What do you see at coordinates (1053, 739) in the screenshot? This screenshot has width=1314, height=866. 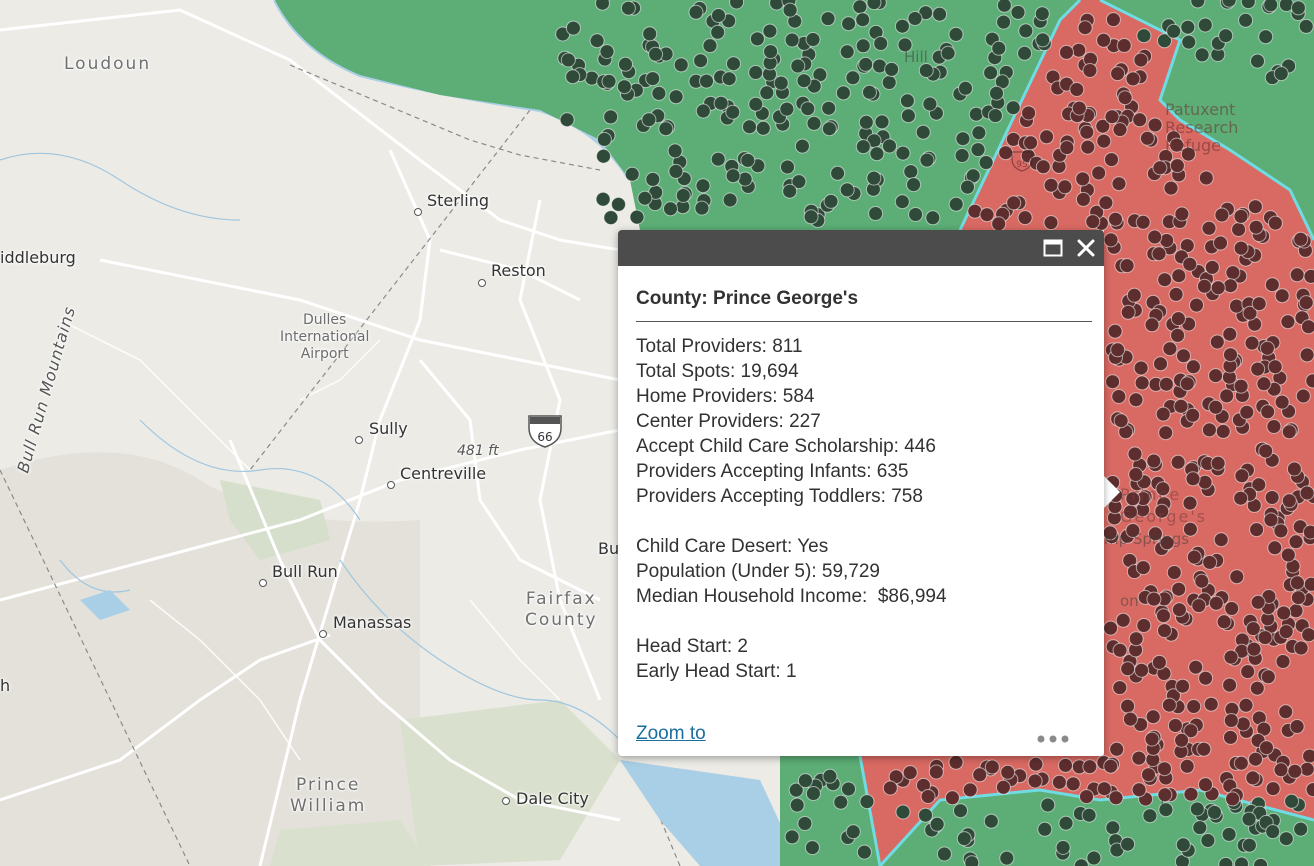 I see `ellipsis-icon` at bounding box center [1053, 739].